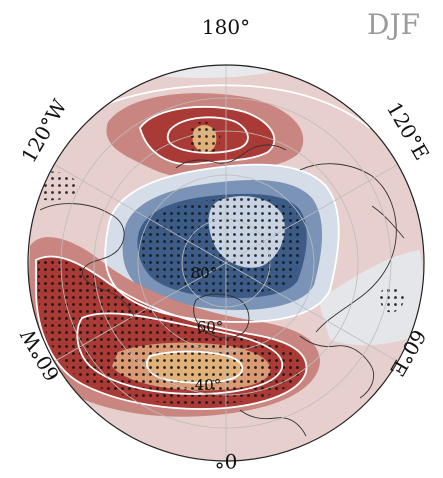 The width and height of the screenshot is (443, 478). Describe the element at coordinates (231, 156) in the screenshot. I see `coastline-alaska` at that location.